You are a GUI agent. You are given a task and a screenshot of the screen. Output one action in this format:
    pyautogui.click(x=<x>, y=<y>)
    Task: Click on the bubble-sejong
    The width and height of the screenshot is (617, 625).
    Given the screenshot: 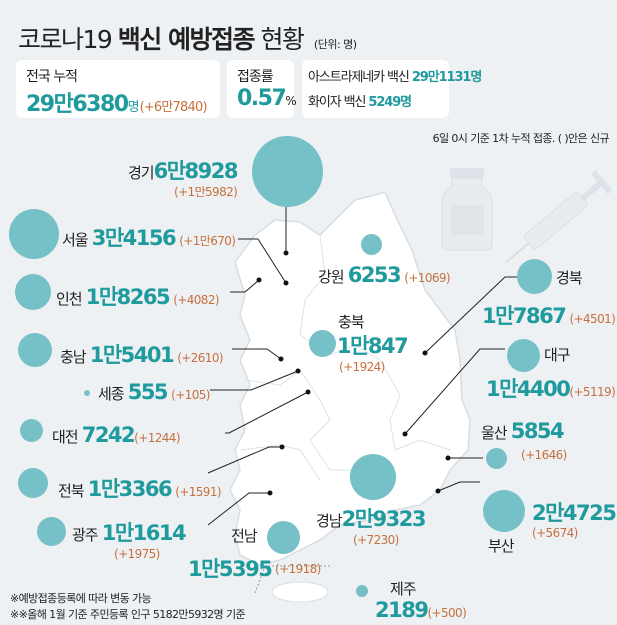 What is the action you would take?
    pyautogui.click(x=87, y=393)
    